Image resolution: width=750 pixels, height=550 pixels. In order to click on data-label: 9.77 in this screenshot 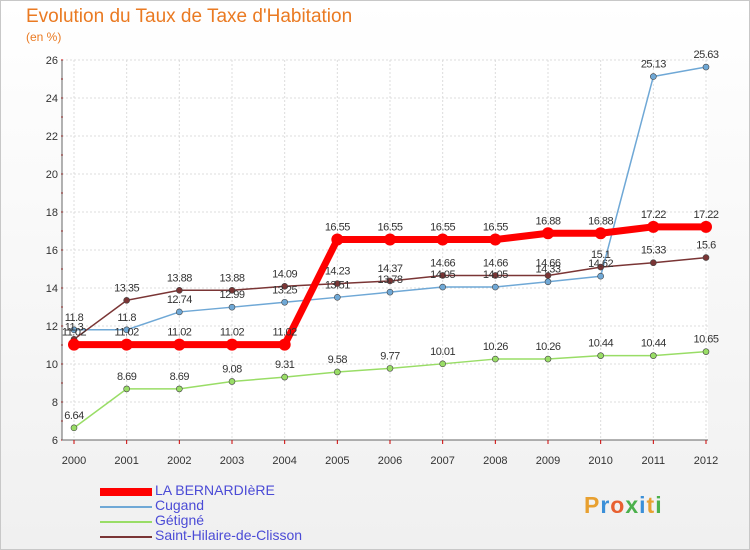, I will do `click(390, 356)`.